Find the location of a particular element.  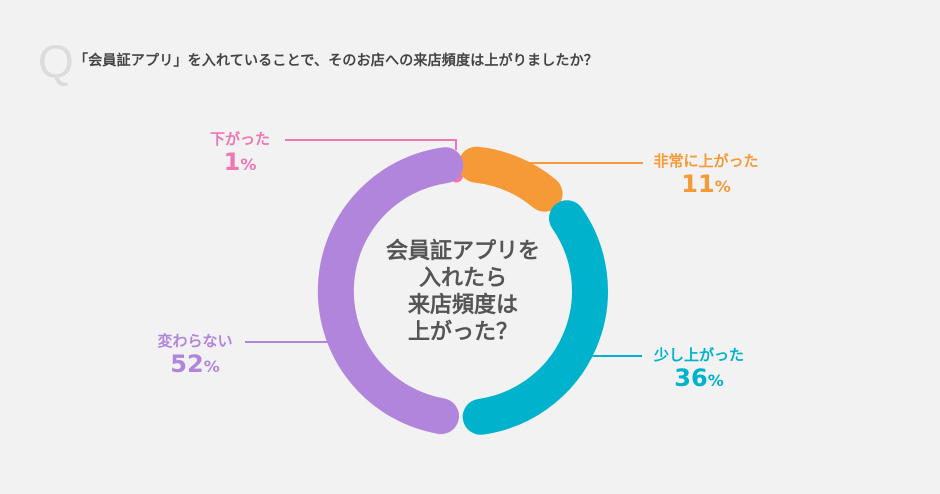

label-unchanged: 変わらない 52% is located at coordinates (195, 355).